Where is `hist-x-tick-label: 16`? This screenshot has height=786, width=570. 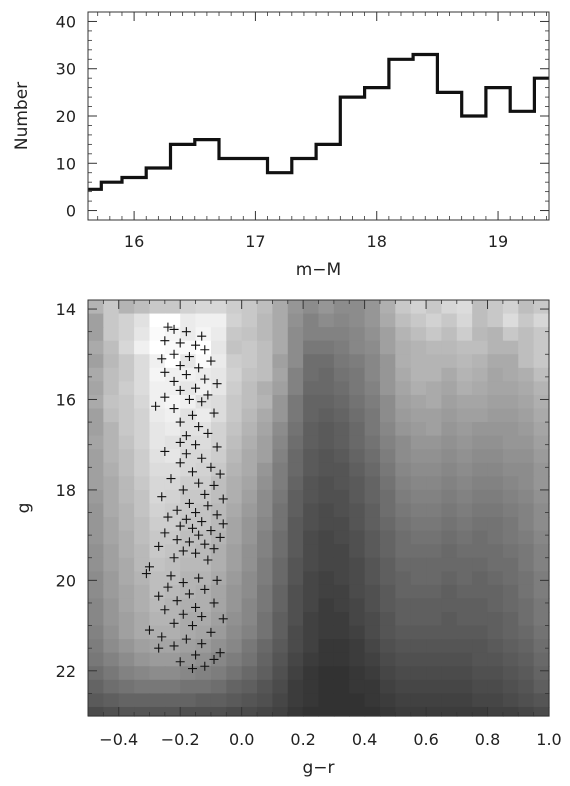 hist-x-tick-label: 16 is located at coordinates (134, 241).